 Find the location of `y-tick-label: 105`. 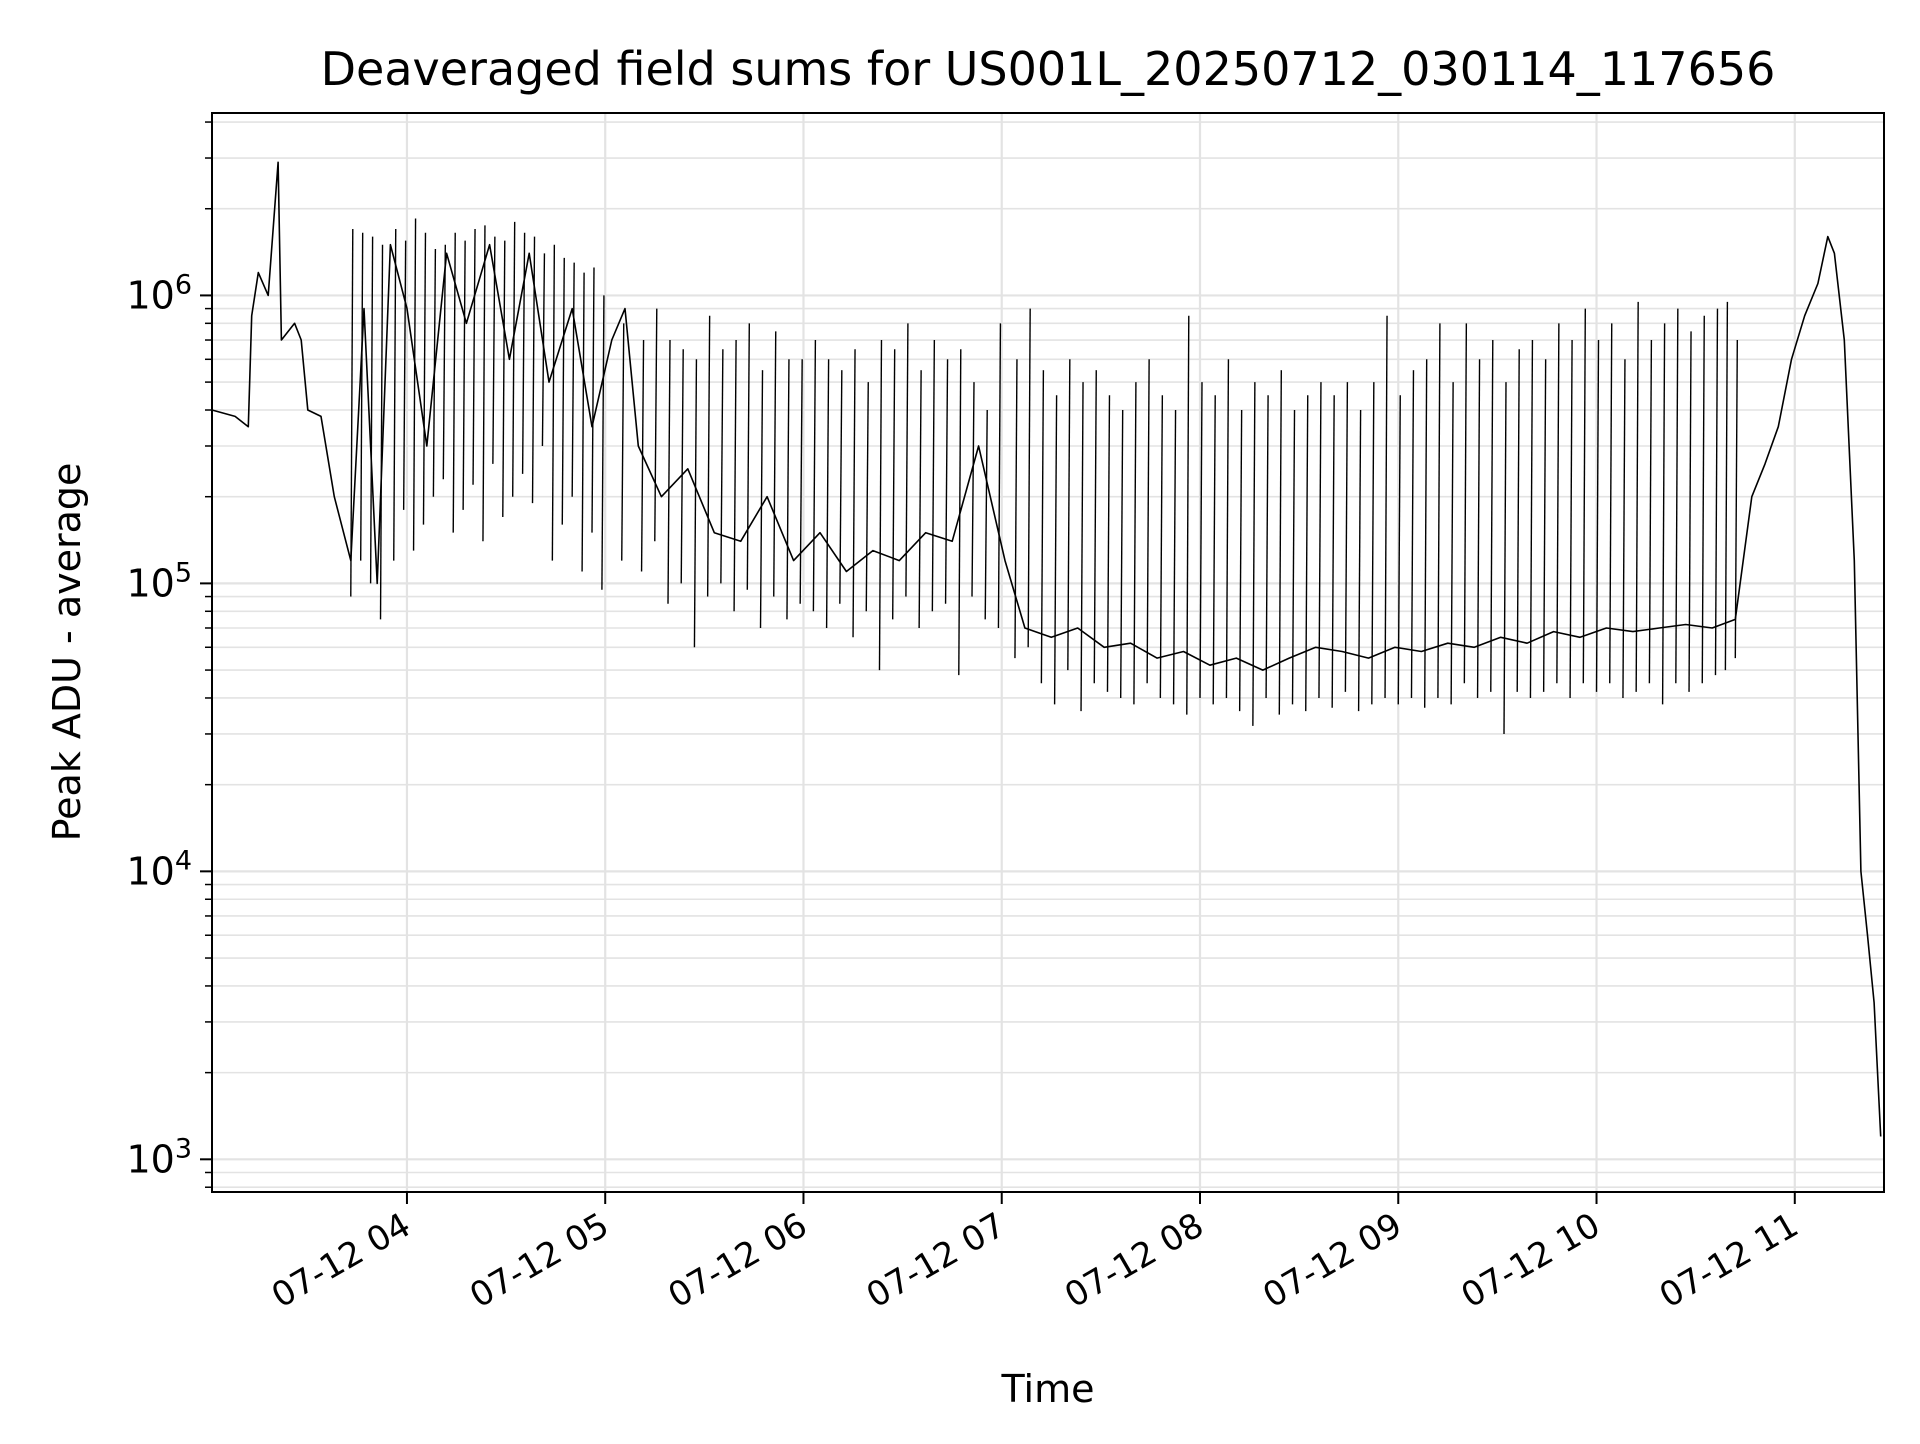

y-tick-label: 105 is located at coordinates (159, 581).